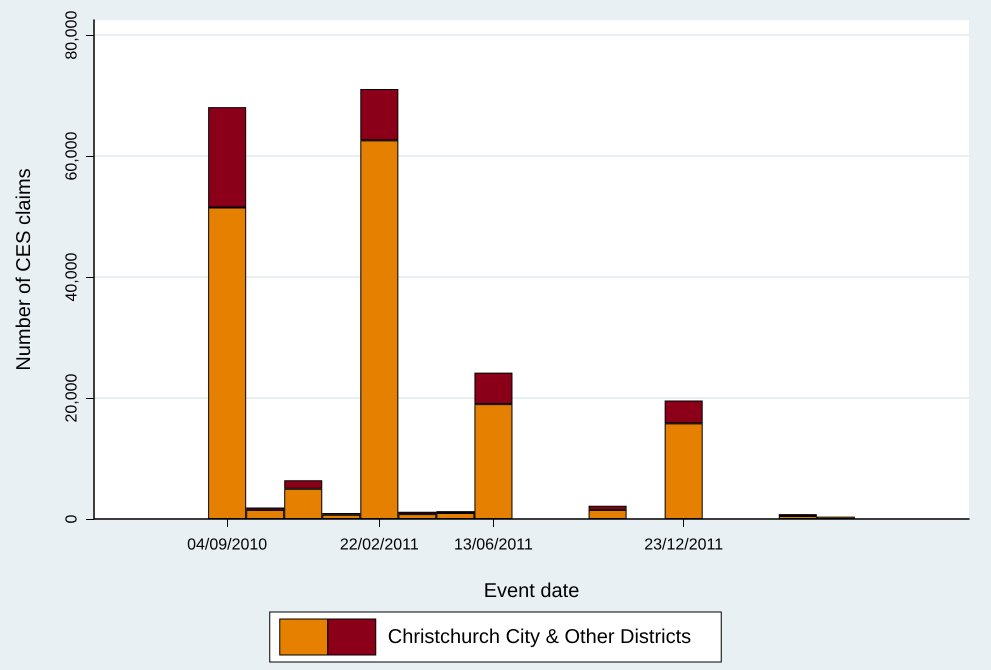  I want to click on legend-label: Christchurch City & Other Districts, so click(540, 637).